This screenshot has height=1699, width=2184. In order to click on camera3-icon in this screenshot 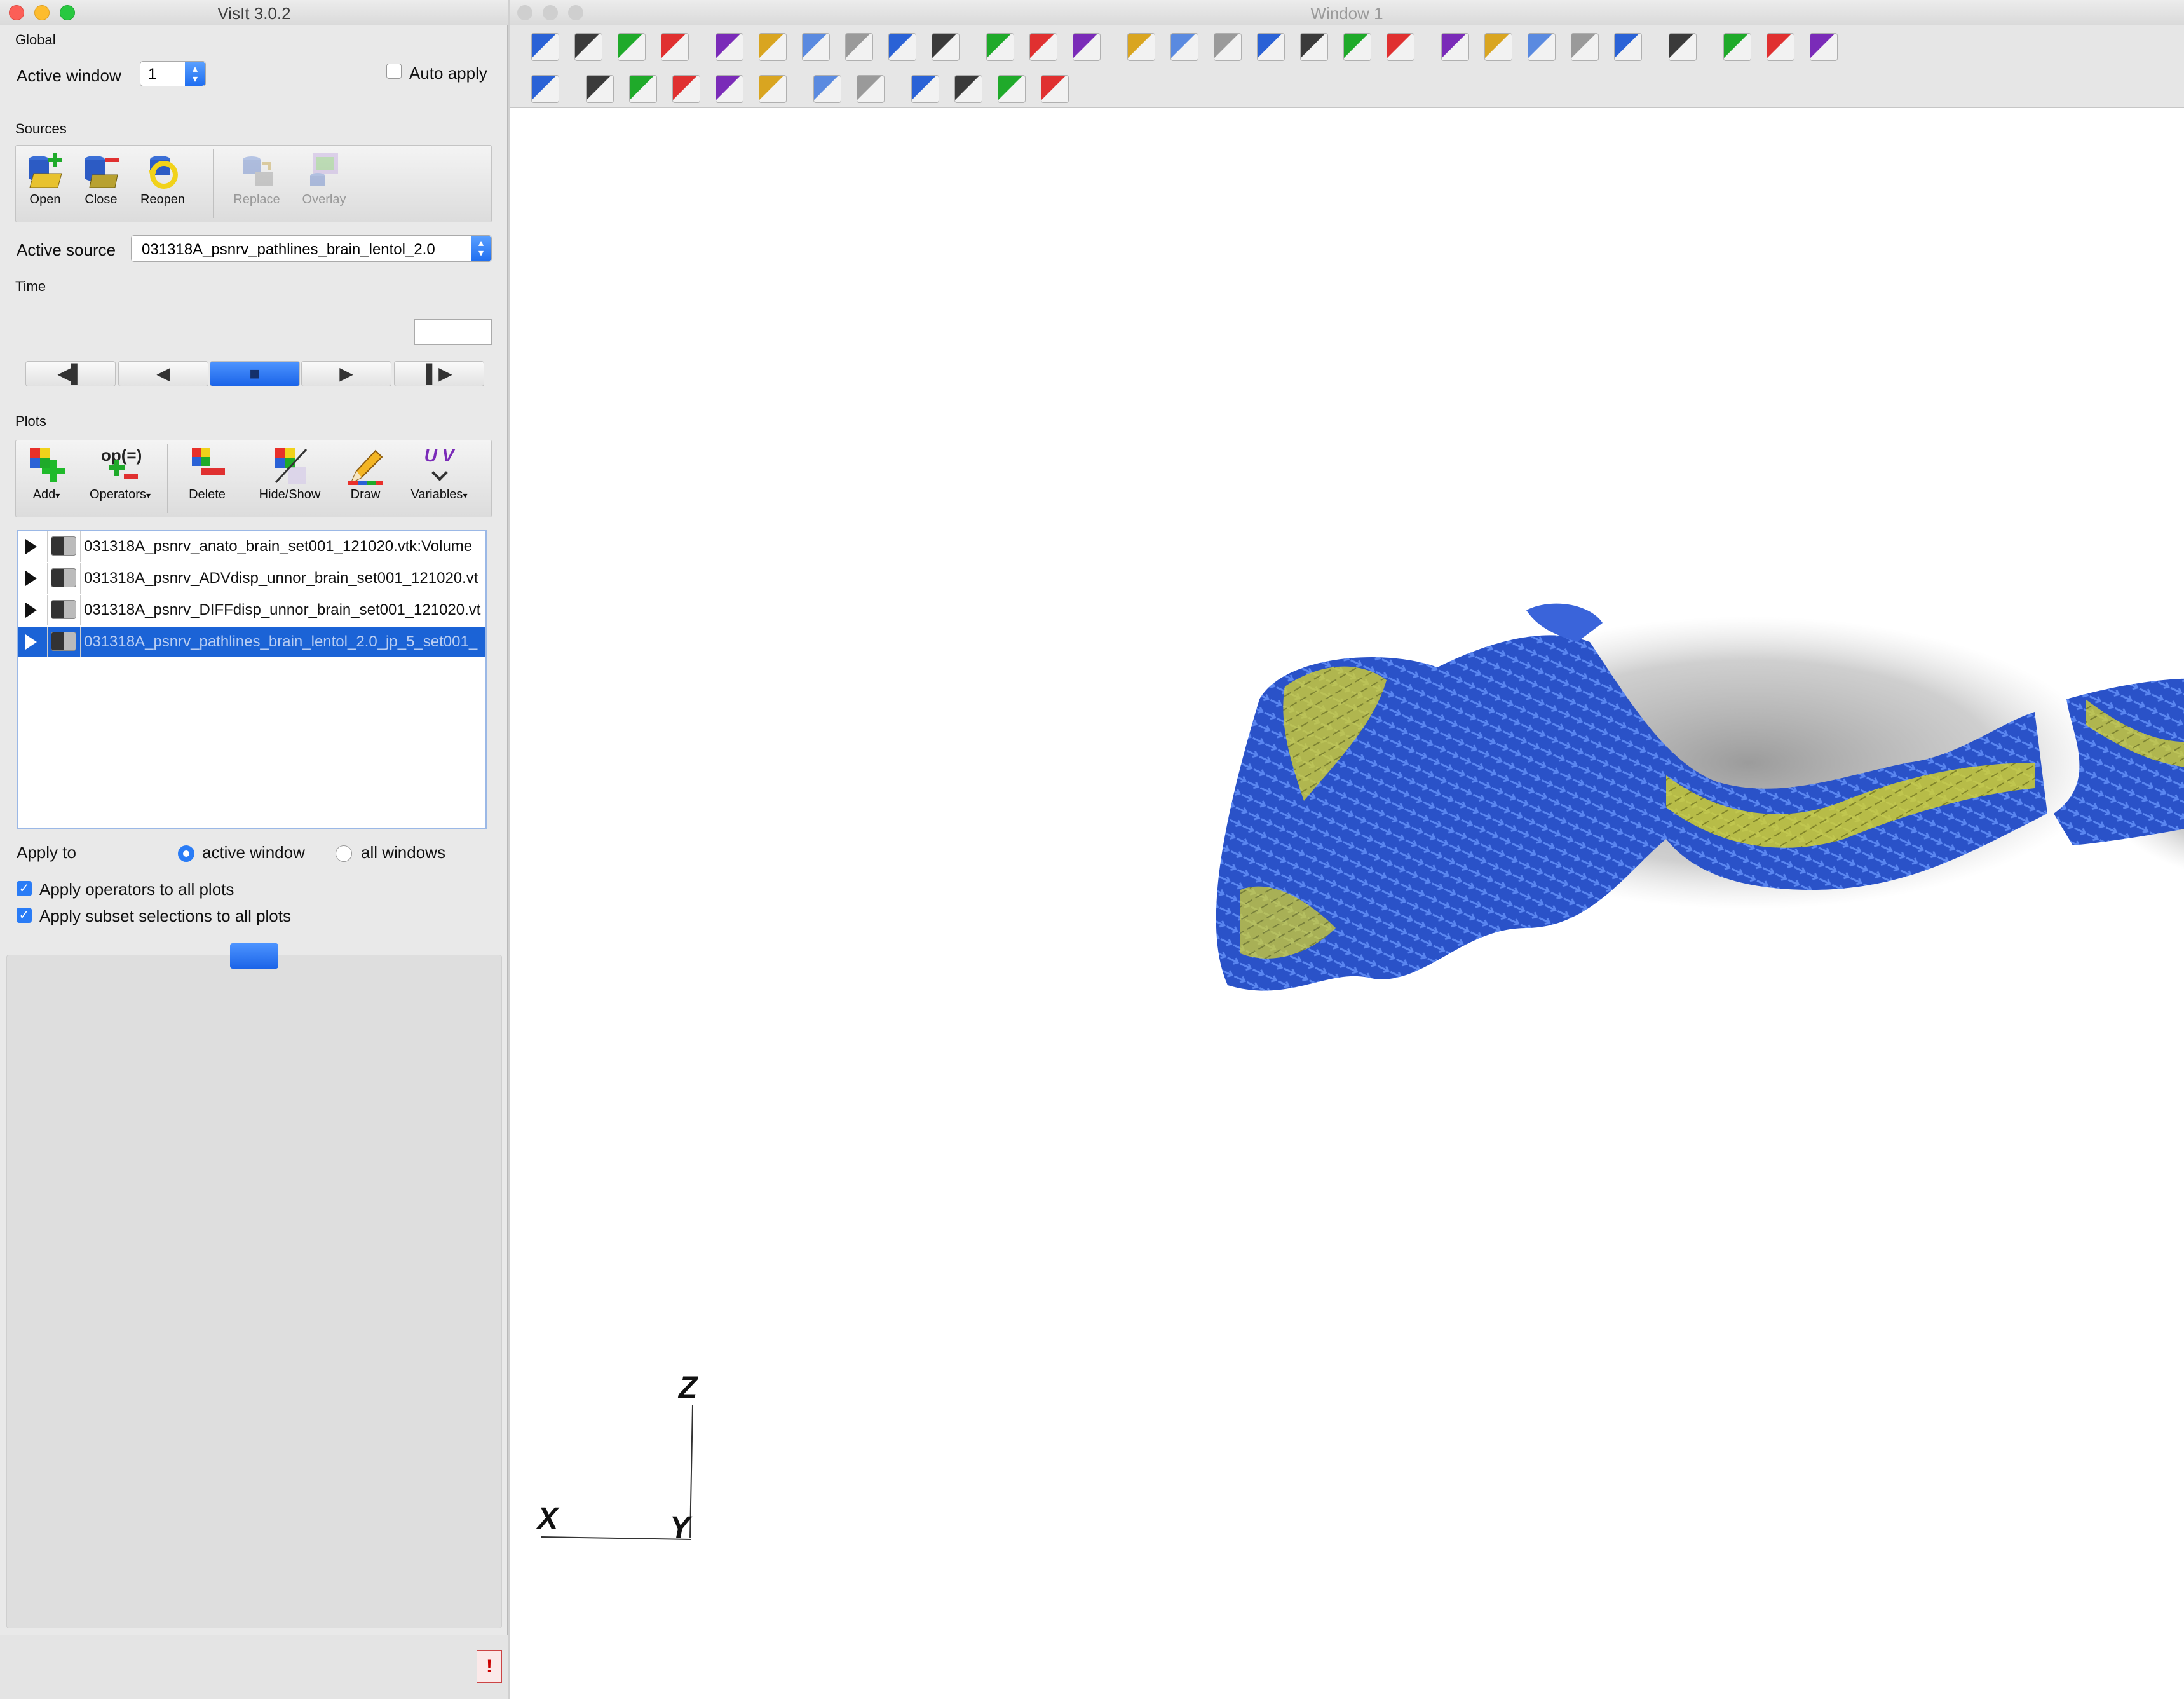, I will do `click(1271, 47)`.